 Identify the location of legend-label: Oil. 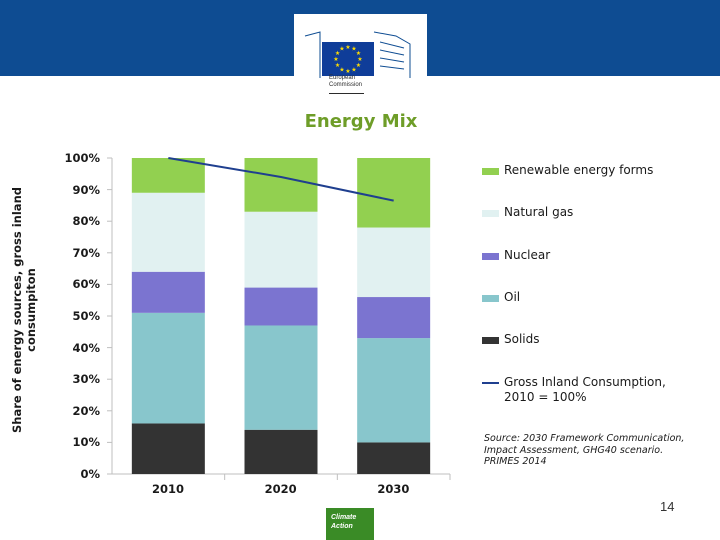
(512, 296).